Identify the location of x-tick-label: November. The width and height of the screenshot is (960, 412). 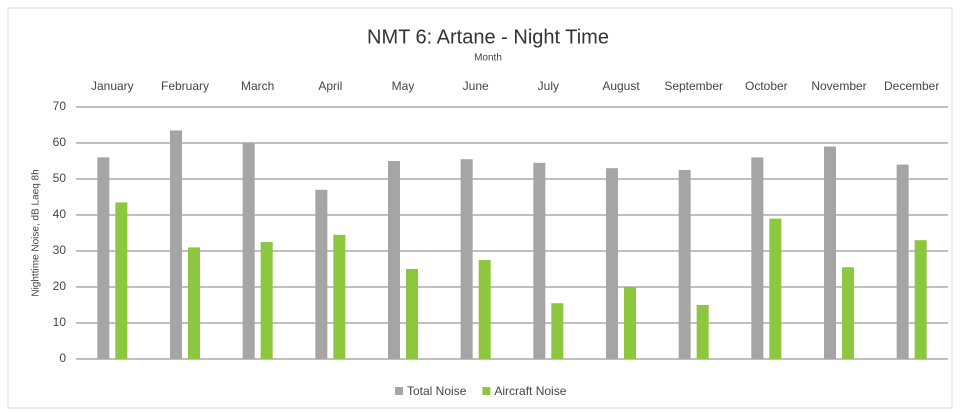
(838, 86).